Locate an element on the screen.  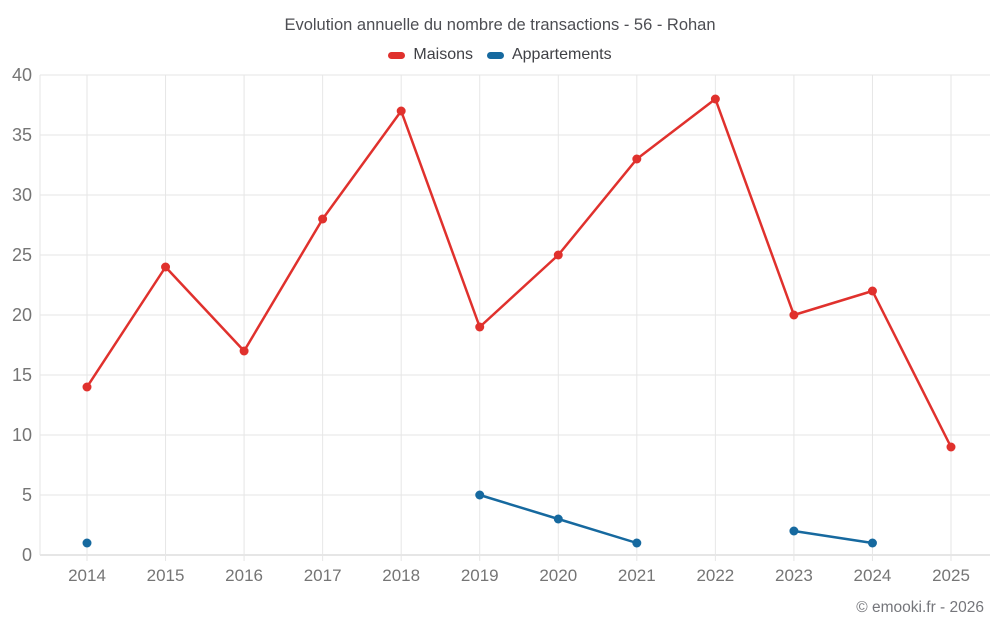
y-axis-tick-label: 15 is located at coordinates (22, 375).